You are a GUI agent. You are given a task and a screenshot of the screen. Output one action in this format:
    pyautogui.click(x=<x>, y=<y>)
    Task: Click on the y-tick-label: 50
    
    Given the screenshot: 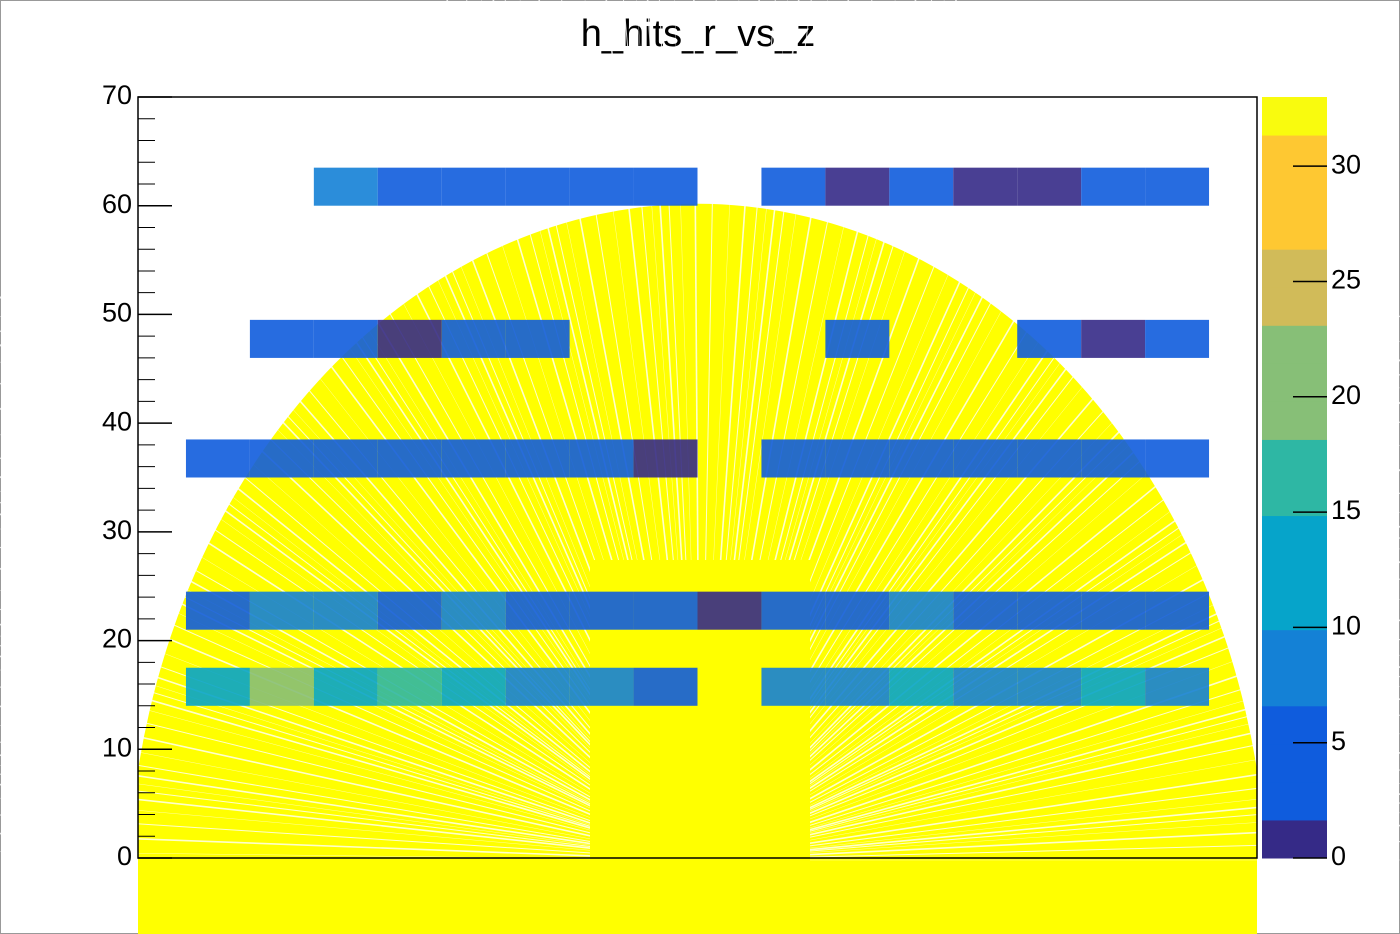 What is the action you would take?
    pyautogui.click(x=117, y=313)
    